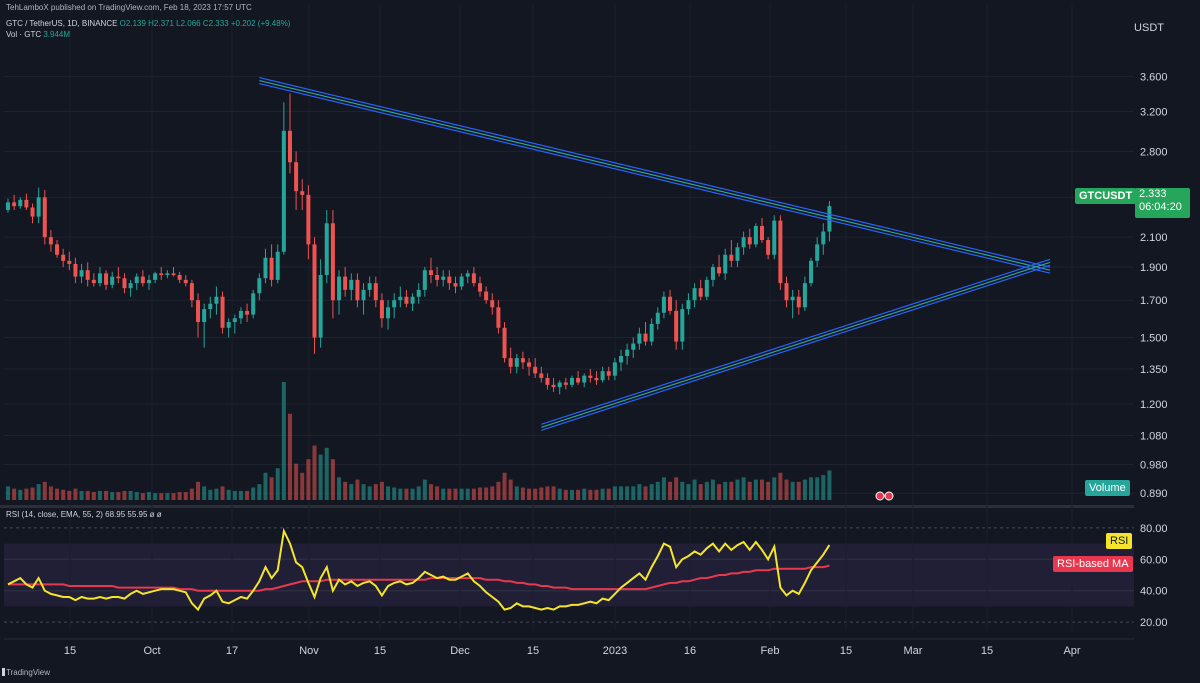 Image resolution: width=1200 pixels, height=683 pixels. What do you see at coordinates (569, 575) in the screenshot?
I see `rsi-band` at bounding box center [569, 575].